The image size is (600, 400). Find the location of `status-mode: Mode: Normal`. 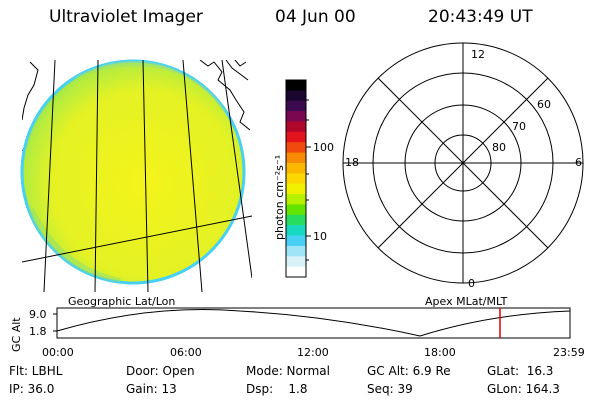

status-mode: Mode: Normal is located at coordinates (288, 371).